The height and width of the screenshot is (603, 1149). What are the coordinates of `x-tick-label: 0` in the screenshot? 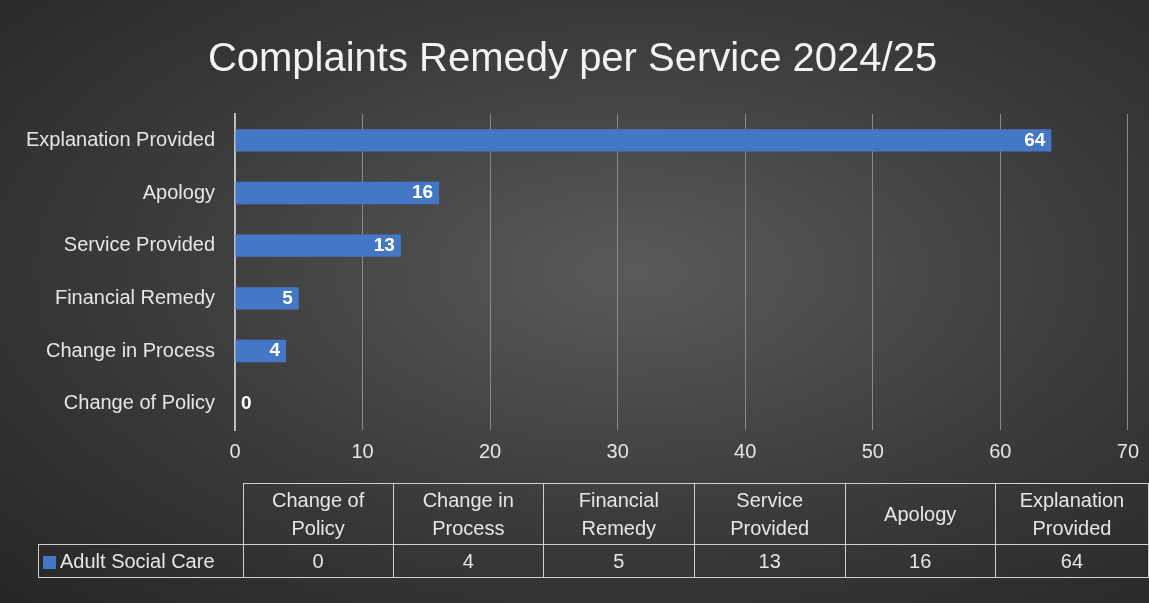 It's located at (235, 450).